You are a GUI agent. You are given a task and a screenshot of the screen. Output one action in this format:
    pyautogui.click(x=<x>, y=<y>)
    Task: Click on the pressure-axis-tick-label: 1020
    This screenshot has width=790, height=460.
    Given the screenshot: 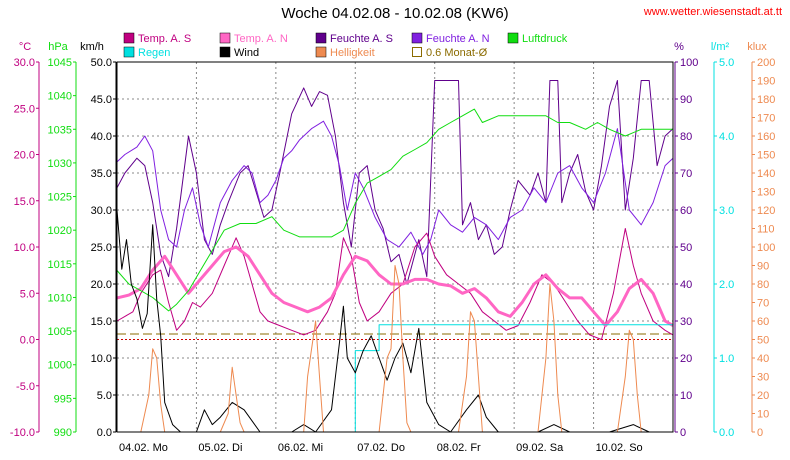 What is the action you would take?
    pyautogui.click(x=60, y=231)
    